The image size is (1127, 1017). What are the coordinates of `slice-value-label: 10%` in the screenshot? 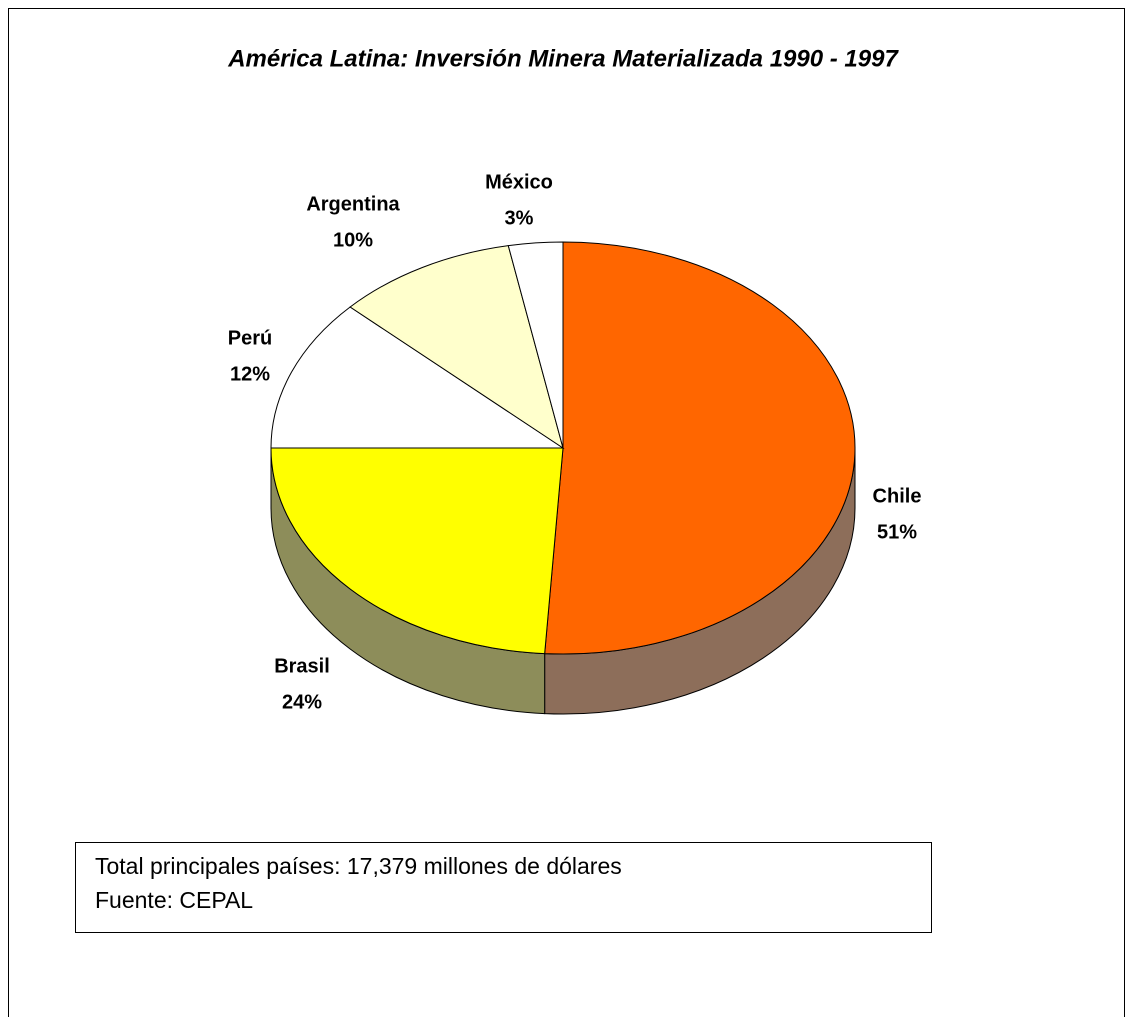 It's located at (353, 240).